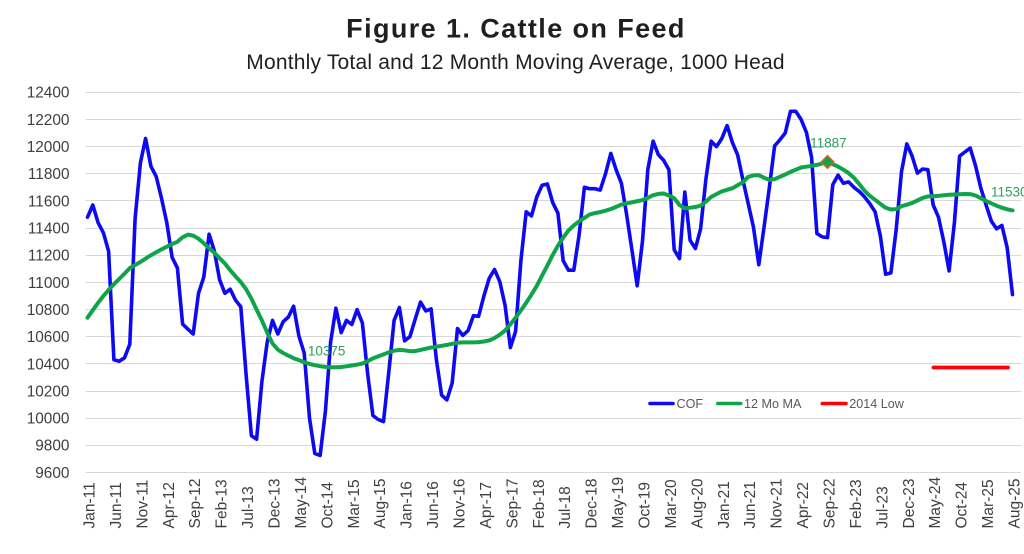 This screenshot has height=554, width=1024. I want to click on svg-text: Feb-18, so click(539, 503).